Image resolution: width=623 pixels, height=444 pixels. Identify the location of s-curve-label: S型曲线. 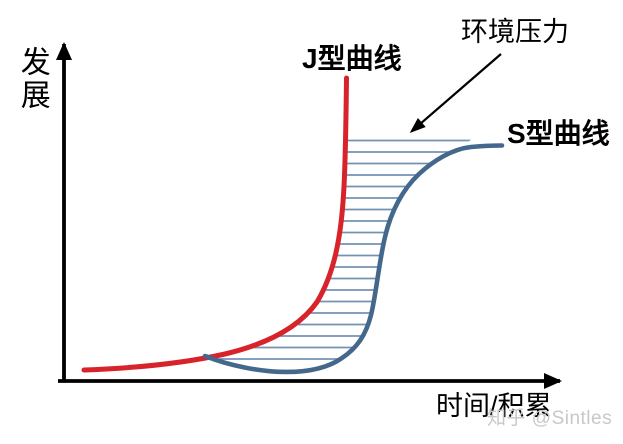
(558, 133).